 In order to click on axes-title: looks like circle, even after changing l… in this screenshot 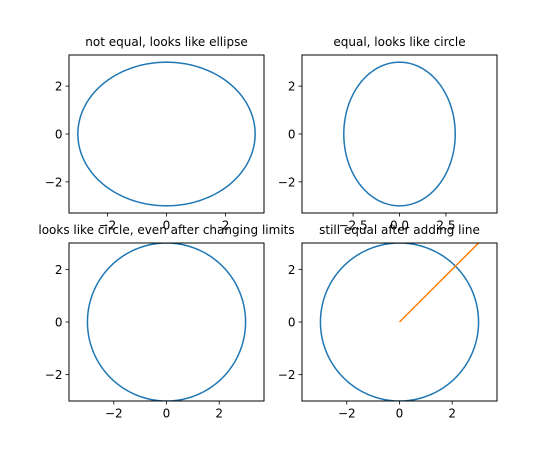, I will do `click(166, 230)`.